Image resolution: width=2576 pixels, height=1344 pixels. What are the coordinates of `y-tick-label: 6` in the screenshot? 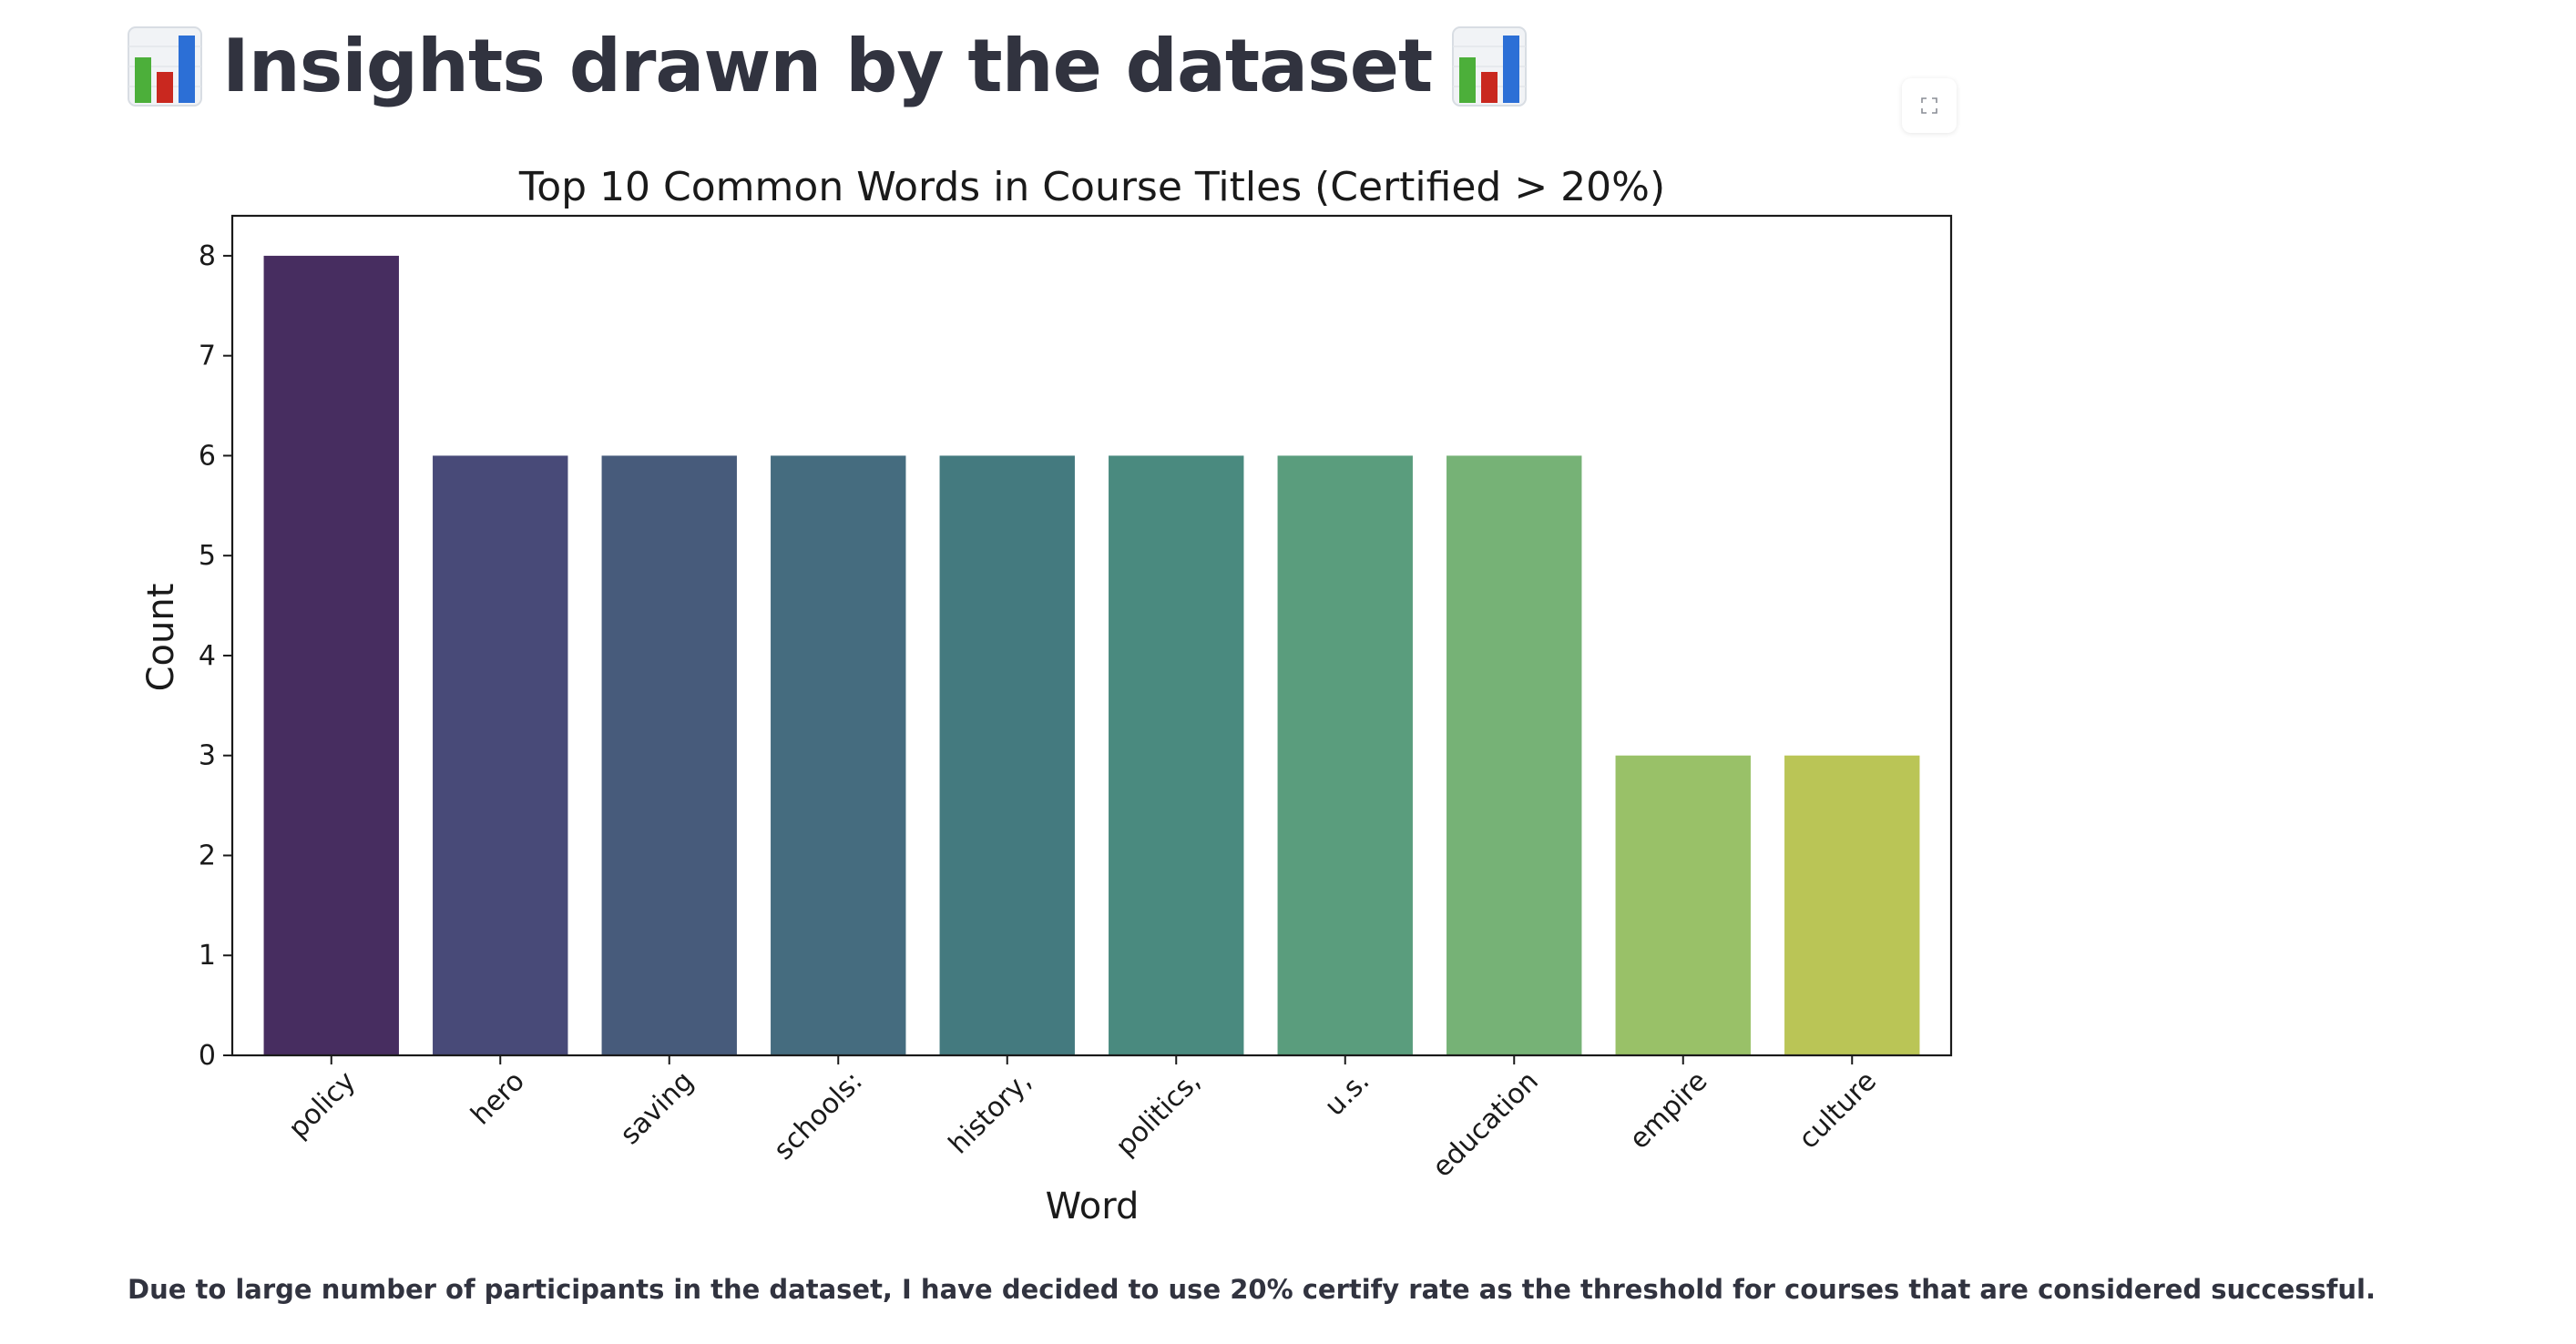 It's located at (207, 456).